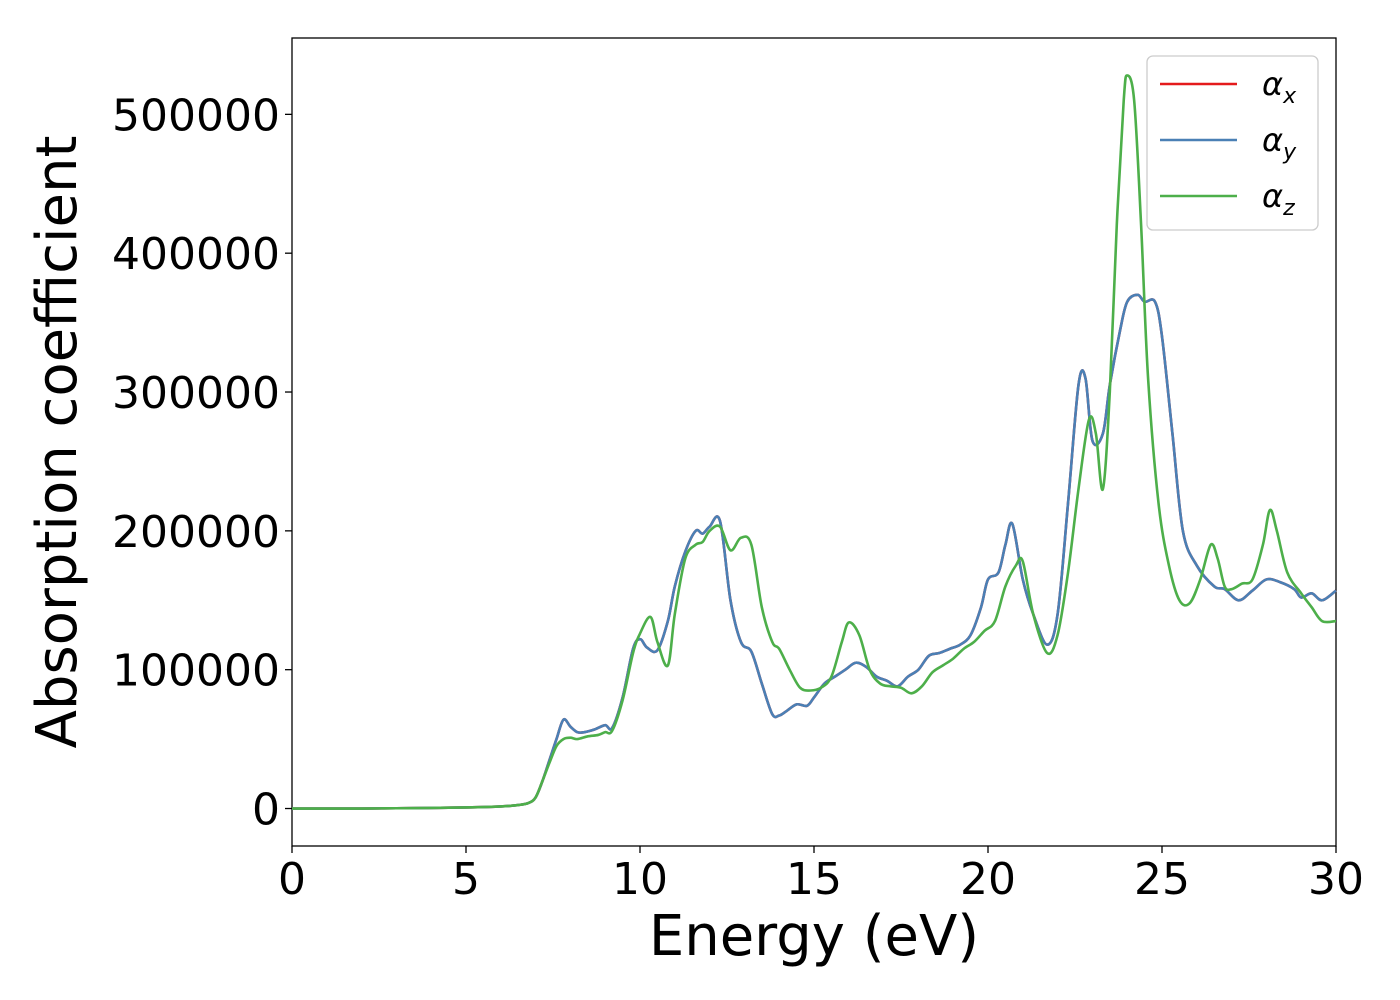 Image resolution: width=1400 pixels, height=1000 pixels. I want to click on y-tick-label: 200000, so click(196, 532).